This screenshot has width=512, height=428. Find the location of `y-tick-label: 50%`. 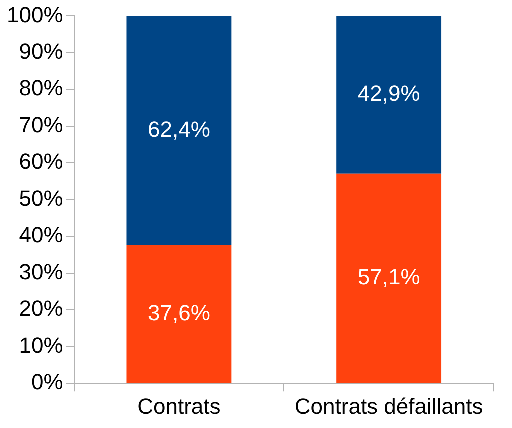

y-tick-label: 50% is located at coordinates (41, 198).